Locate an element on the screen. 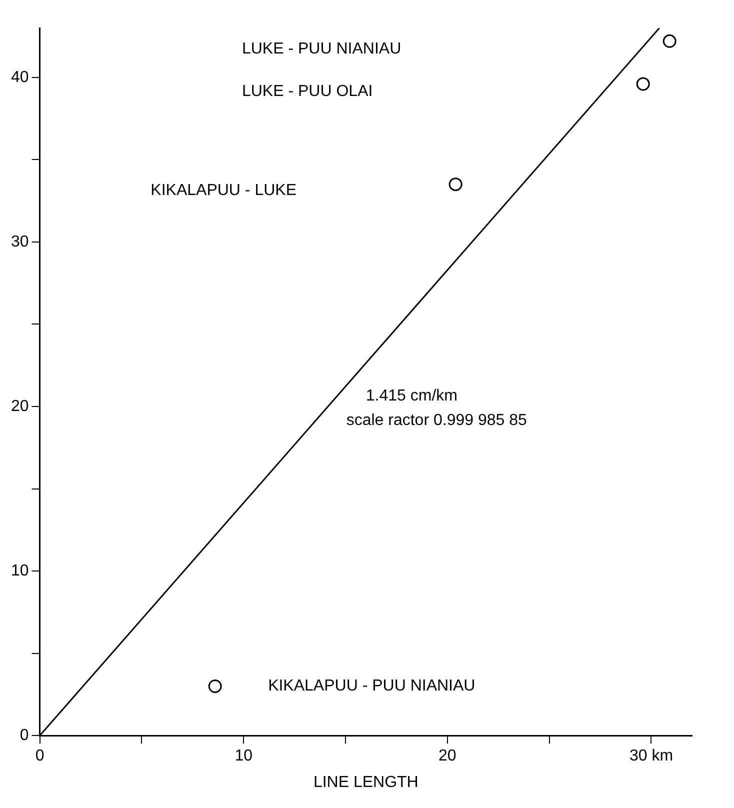 Image resolution: width=734 pixels, height=808 pixels. annotation: KIKALAPUU - LUKE is located at coordinates (223, 191).